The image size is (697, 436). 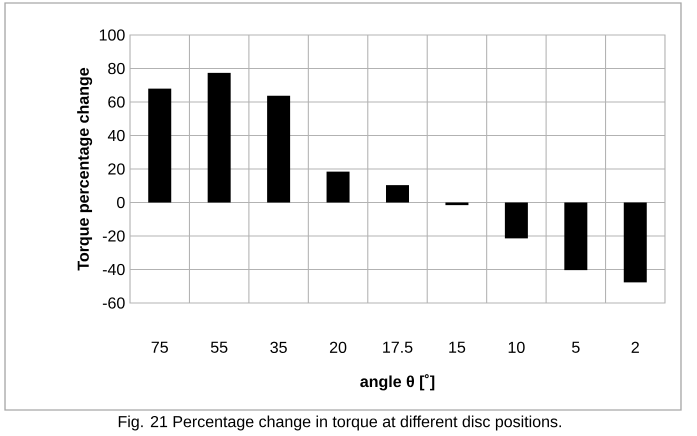 I want to click on y-tick-label: 100, so click(x=112, y=35).